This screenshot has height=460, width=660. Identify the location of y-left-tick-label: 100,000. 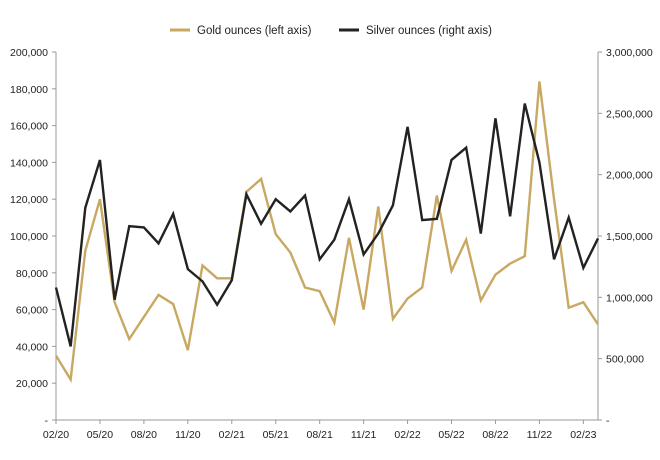
(29, 237).